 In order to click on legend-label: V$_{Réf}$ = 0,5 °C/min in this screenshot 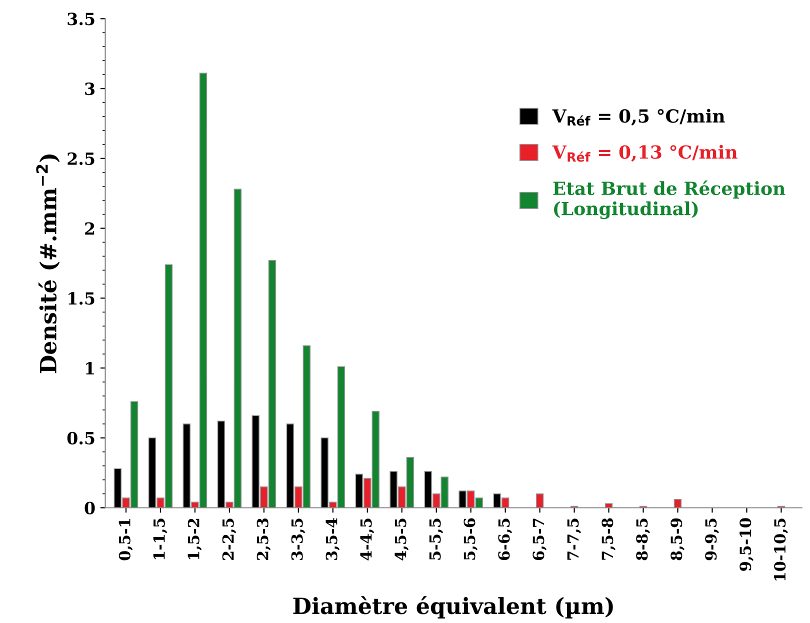, I will do `click(638, 117)`.